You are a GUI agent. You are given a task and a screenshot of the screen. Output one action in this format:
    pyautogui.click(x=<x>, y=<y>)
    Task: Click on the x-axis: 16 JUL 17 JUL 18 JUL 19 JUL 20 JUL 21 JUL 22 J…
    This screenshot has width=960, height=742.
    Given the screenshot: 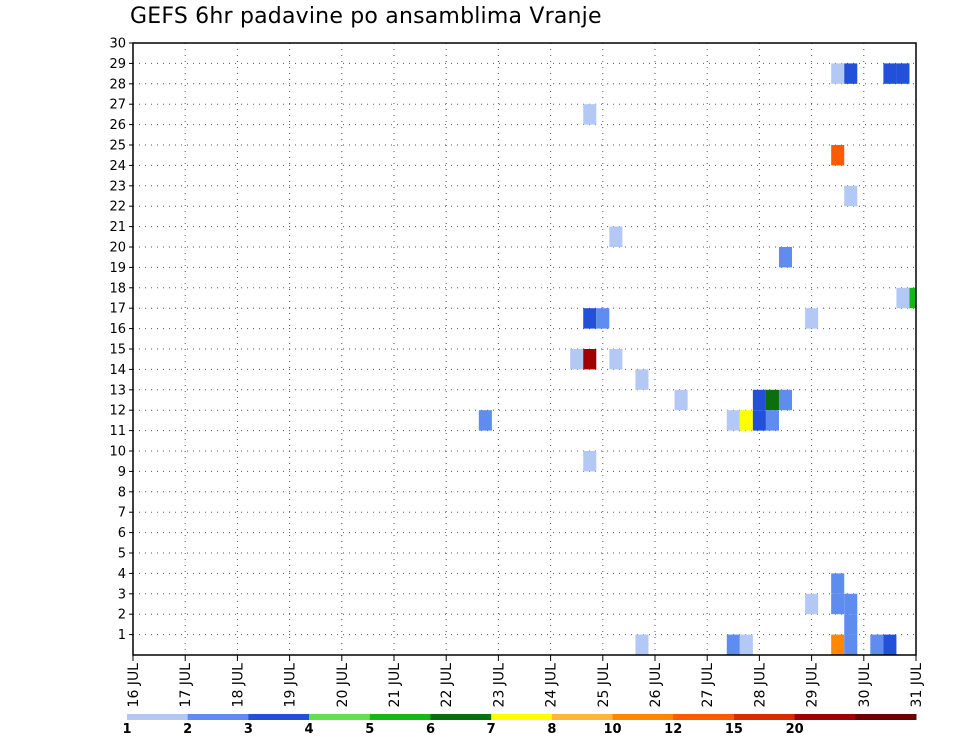 What is the action you would take?
    pyautogui.click(x=525, y=681)
    